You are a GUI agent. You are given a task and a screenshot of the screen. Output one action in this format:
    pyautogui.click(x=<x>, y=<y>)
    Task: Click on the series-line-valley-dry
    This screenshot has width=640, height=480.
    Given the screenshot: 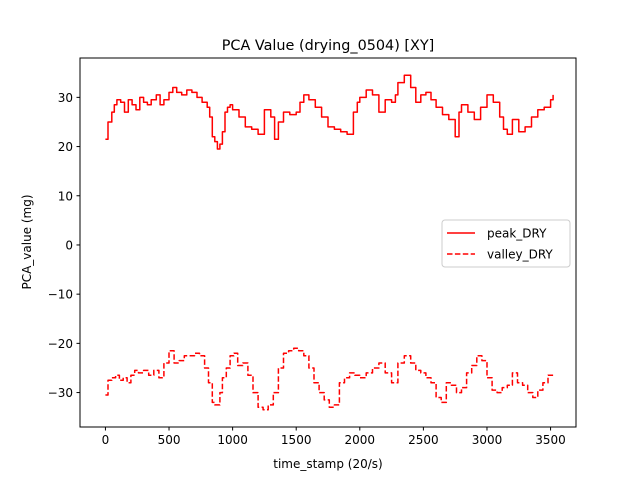 What is the action you would take?
    pyautogui.click(x=329, y=379)
    